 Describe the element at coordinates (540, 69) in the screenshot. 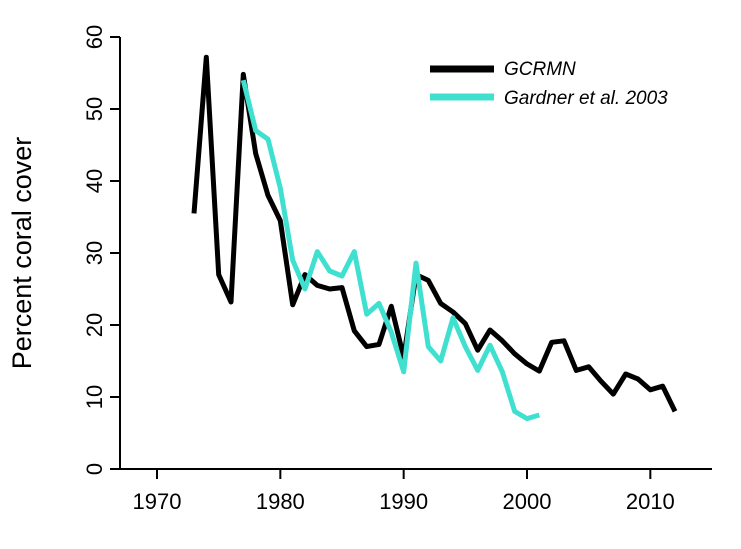

I see `legend-label-gcrmn: GCRMN` at that location.